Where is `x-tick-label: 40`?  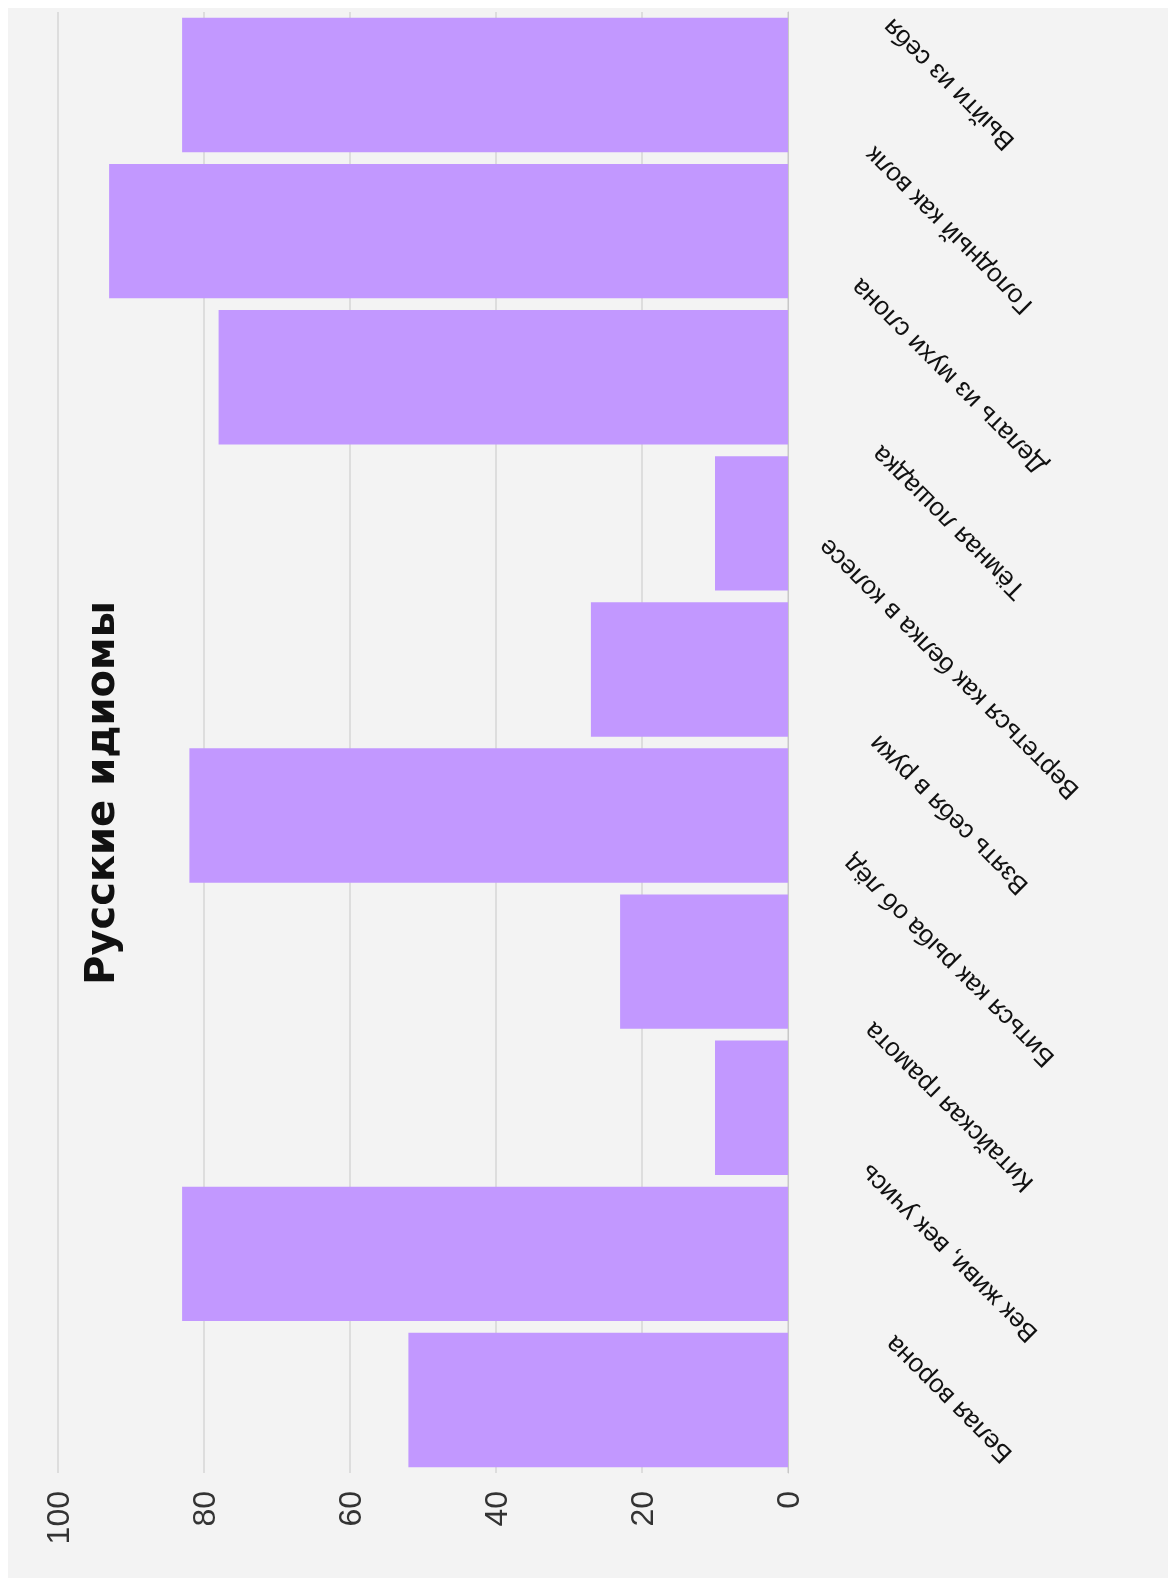
x-tick-label: 40 is located at coordinates (496, 1509).